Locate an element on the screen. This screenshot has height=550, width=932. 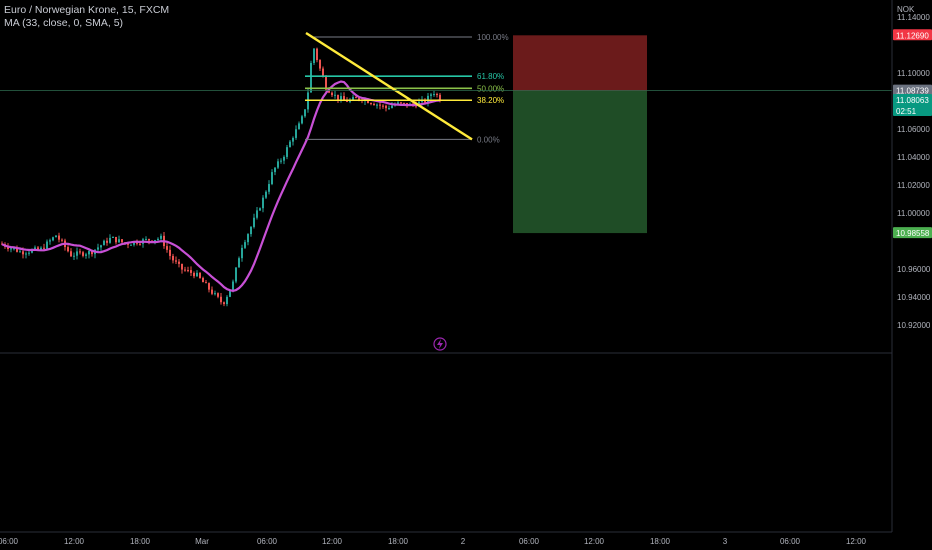
stop-badge is located at coordinates (912, 35).